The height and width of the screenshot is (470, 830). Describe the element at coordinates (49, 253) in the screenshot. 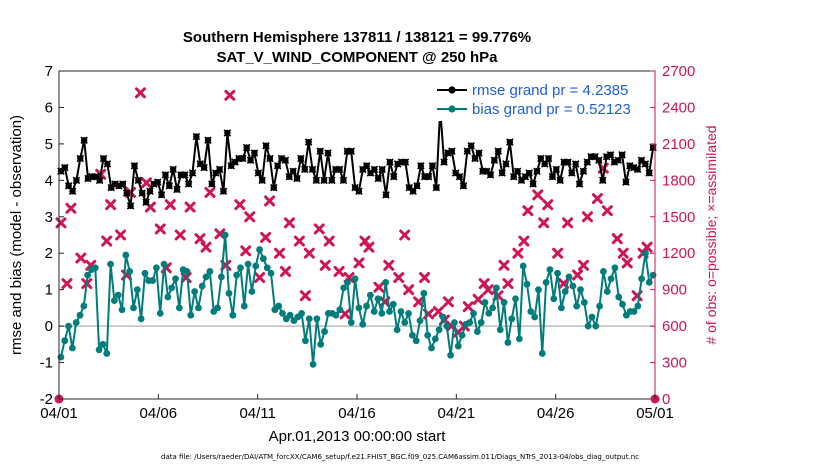

I see `y-tick-label: 2` at that location.